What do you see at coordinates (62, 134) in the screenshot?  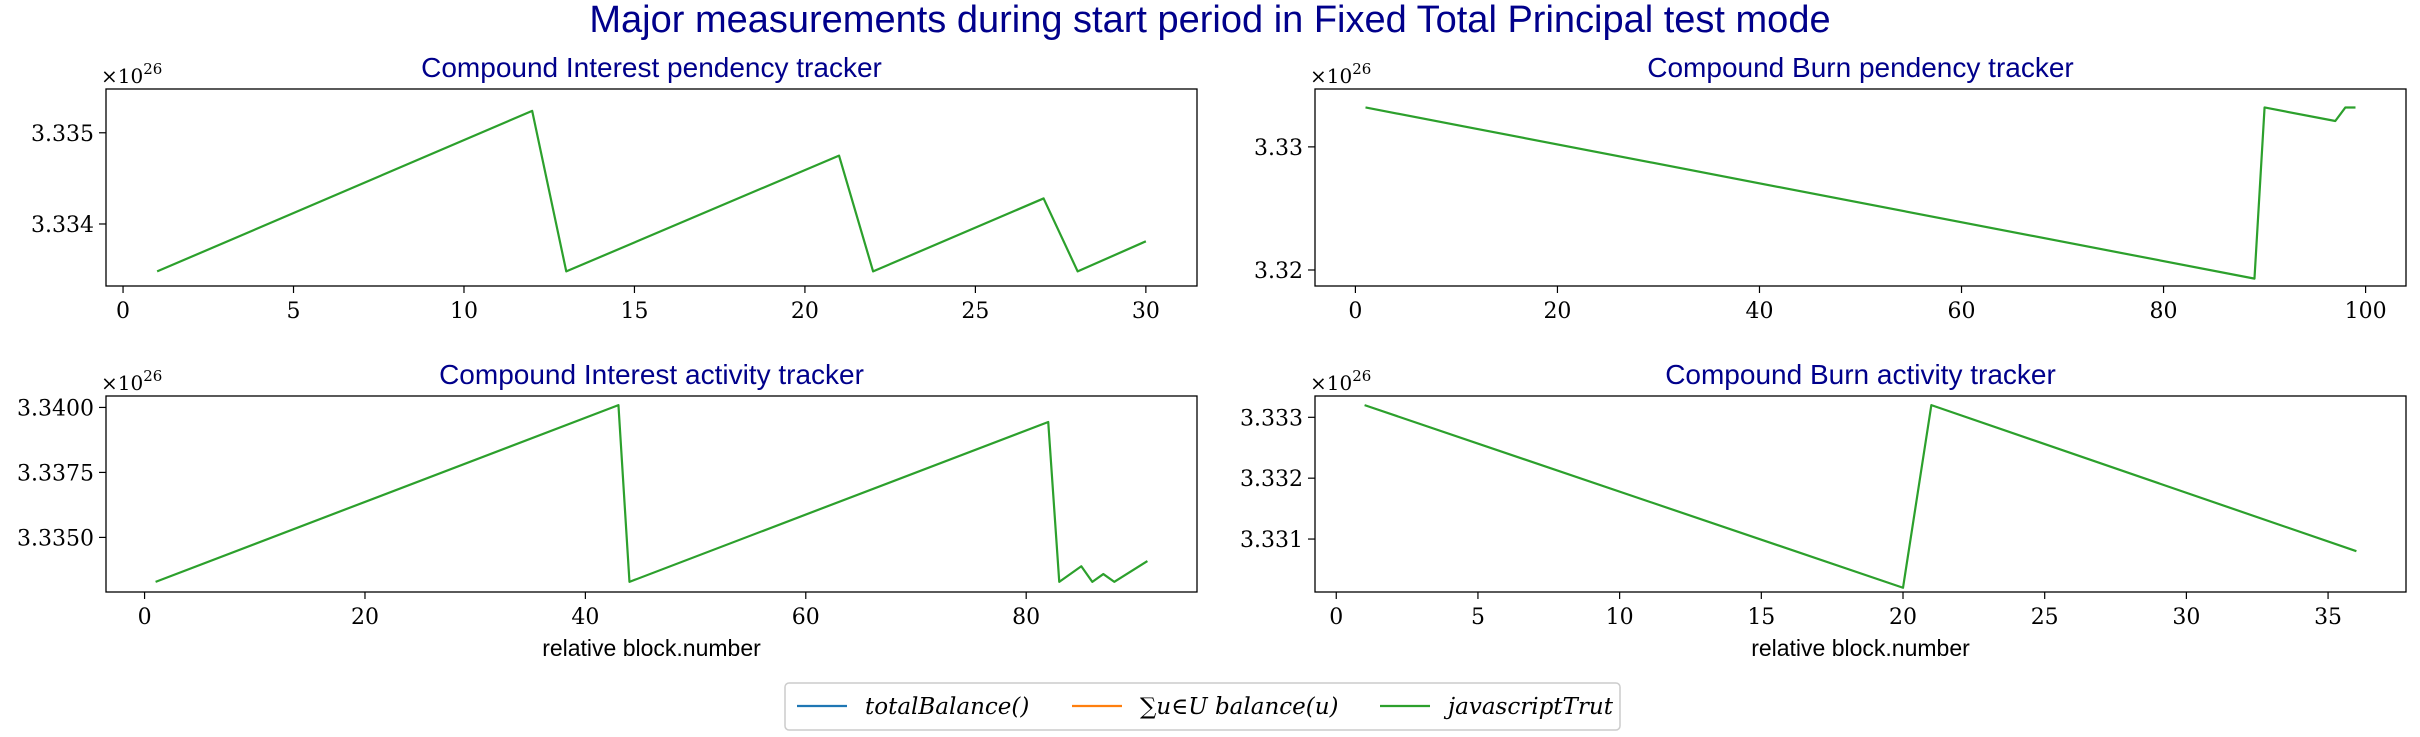 I see `y-tick-label: 3.335` at bounding box center [62, 134].